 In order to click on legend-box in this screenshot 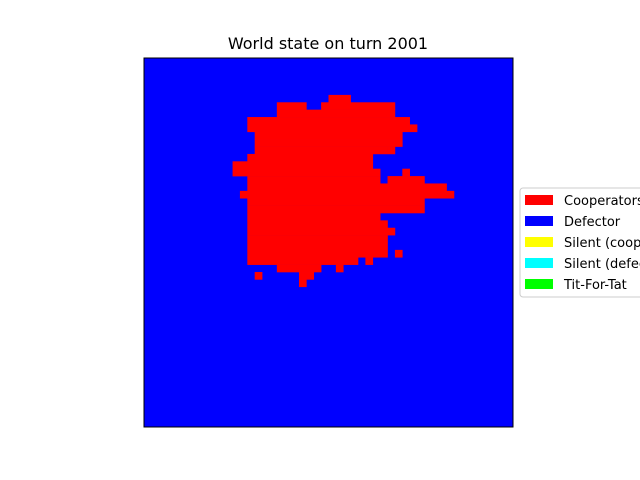, I will do `click(579, 242)`.